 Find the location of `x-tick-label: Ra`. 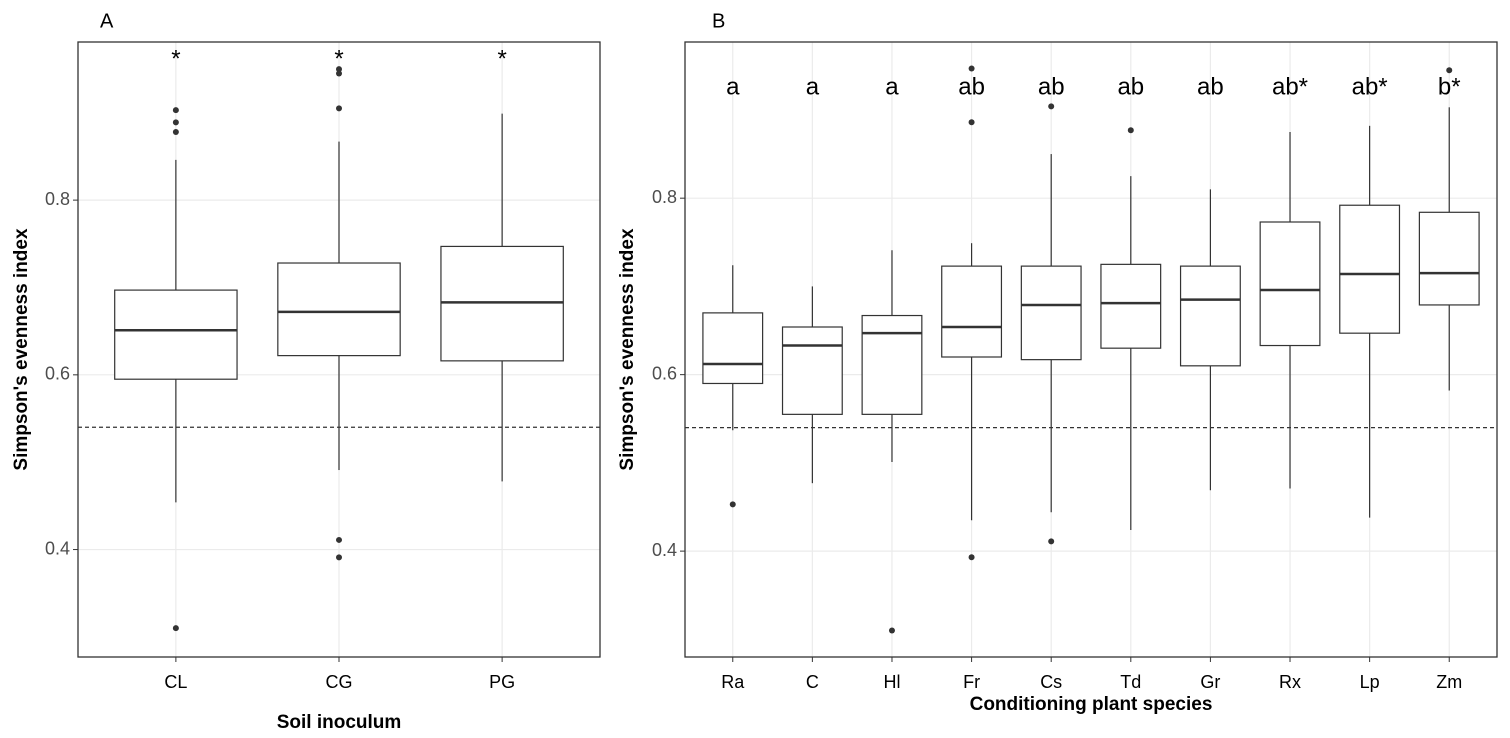

x-tick-label: Ra is located at coordinates (733, 682).